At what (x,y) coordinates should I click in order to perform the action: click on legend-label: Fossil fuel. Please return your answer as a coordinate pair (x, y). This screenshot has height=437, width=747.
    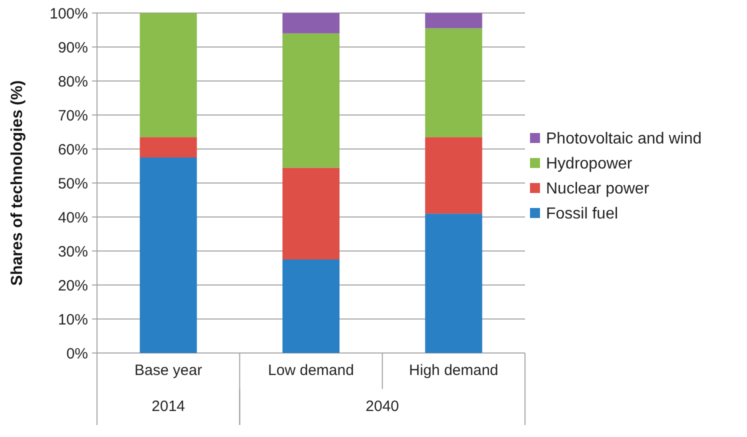
    Looking at the image, I should click on (582, 214).